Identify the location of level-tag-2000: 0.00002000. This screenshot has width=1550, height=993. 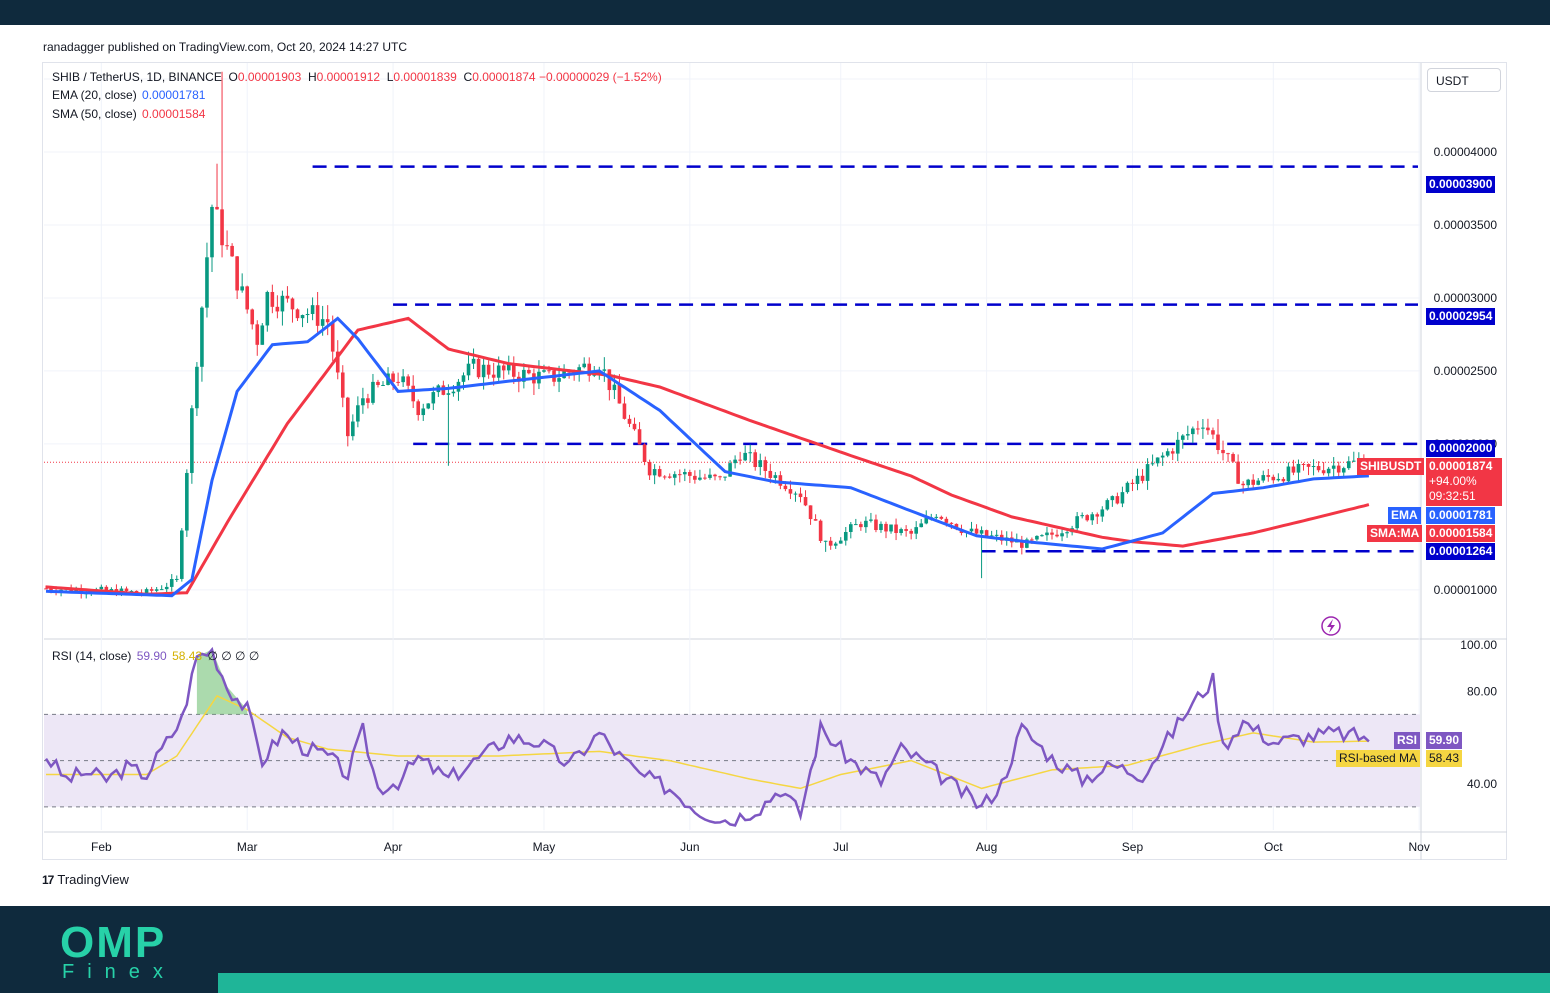
(1461, 448).